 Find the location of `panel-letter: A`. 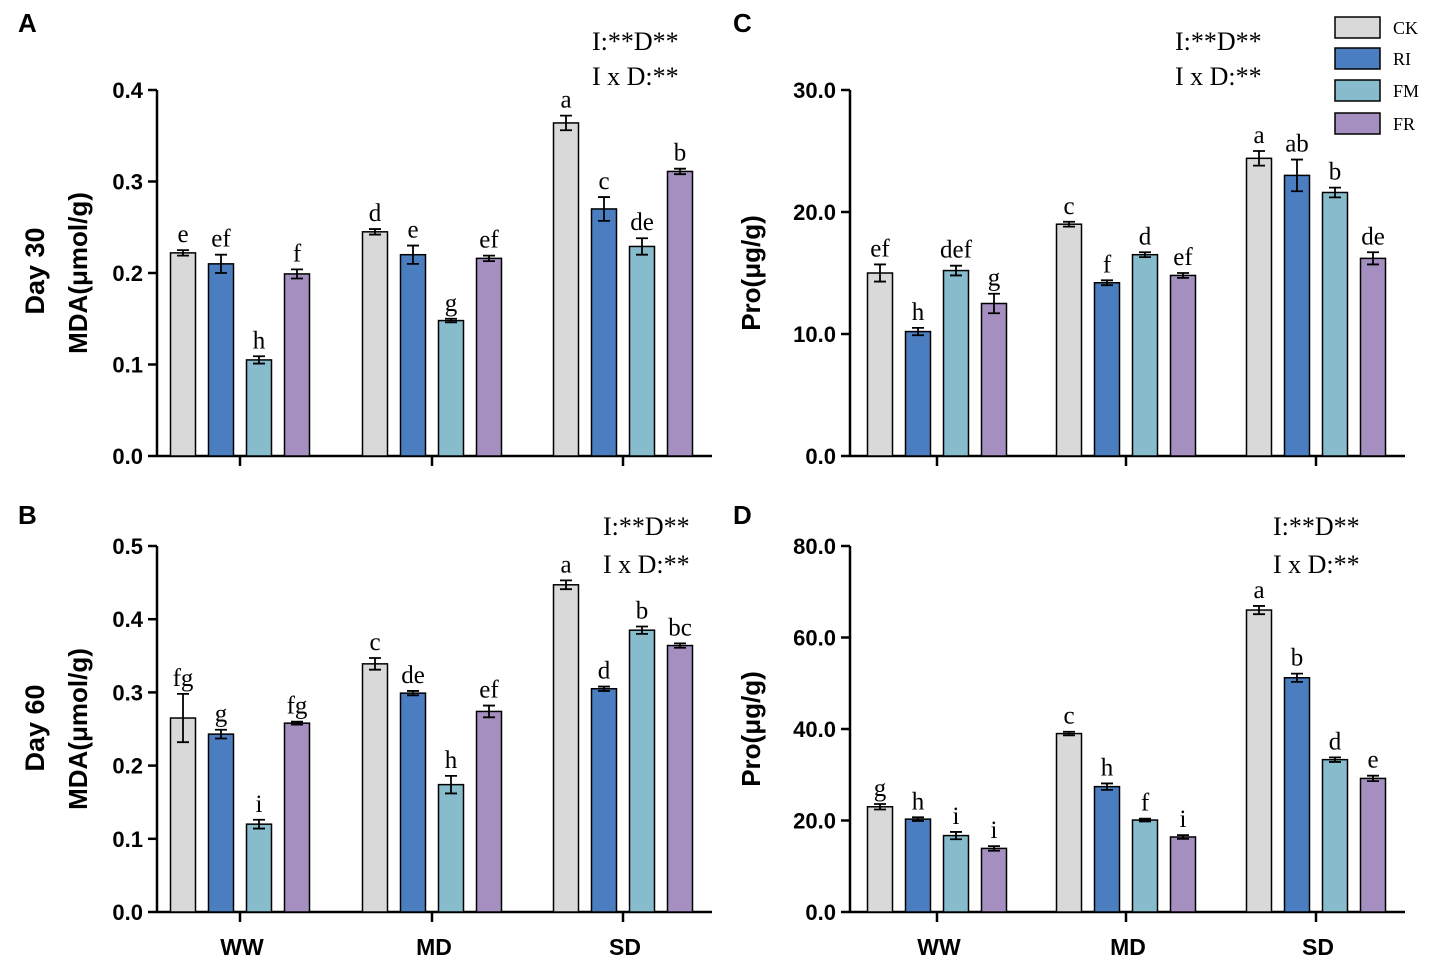

panel-letter: A is located at coordinates (27, 23).